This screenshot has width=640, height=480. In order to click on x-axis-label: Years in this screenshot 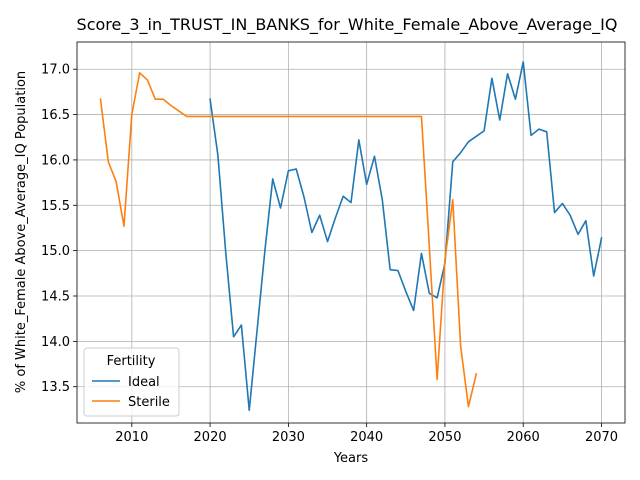, I will do `click(351, 458)`.